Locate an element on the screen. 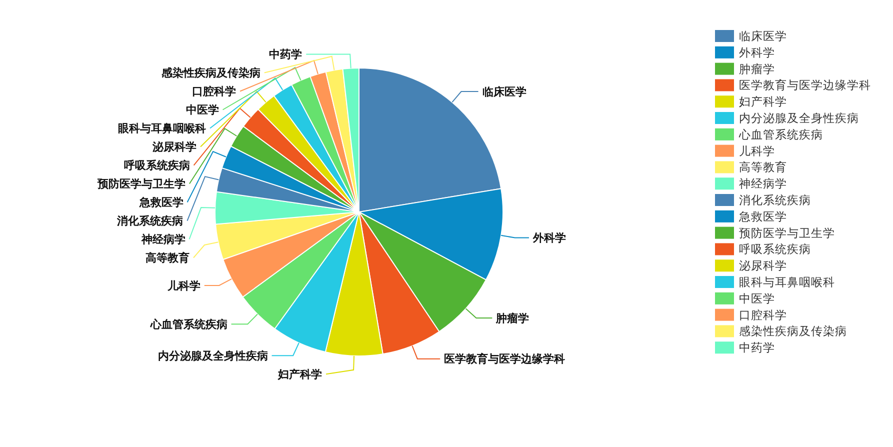 The image size is (893, 447). slice-label: 肿瘤学 is located at coordinates (512, 318).